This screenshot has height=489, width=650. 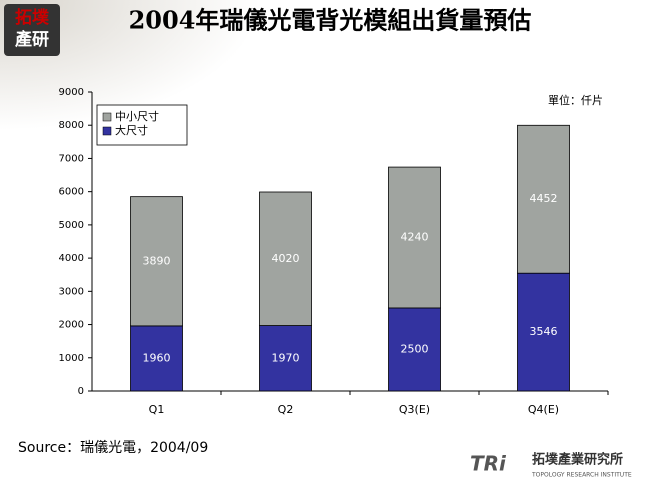 I want to click on x-tick-label: Q3(E), so click(x=414, y=409).